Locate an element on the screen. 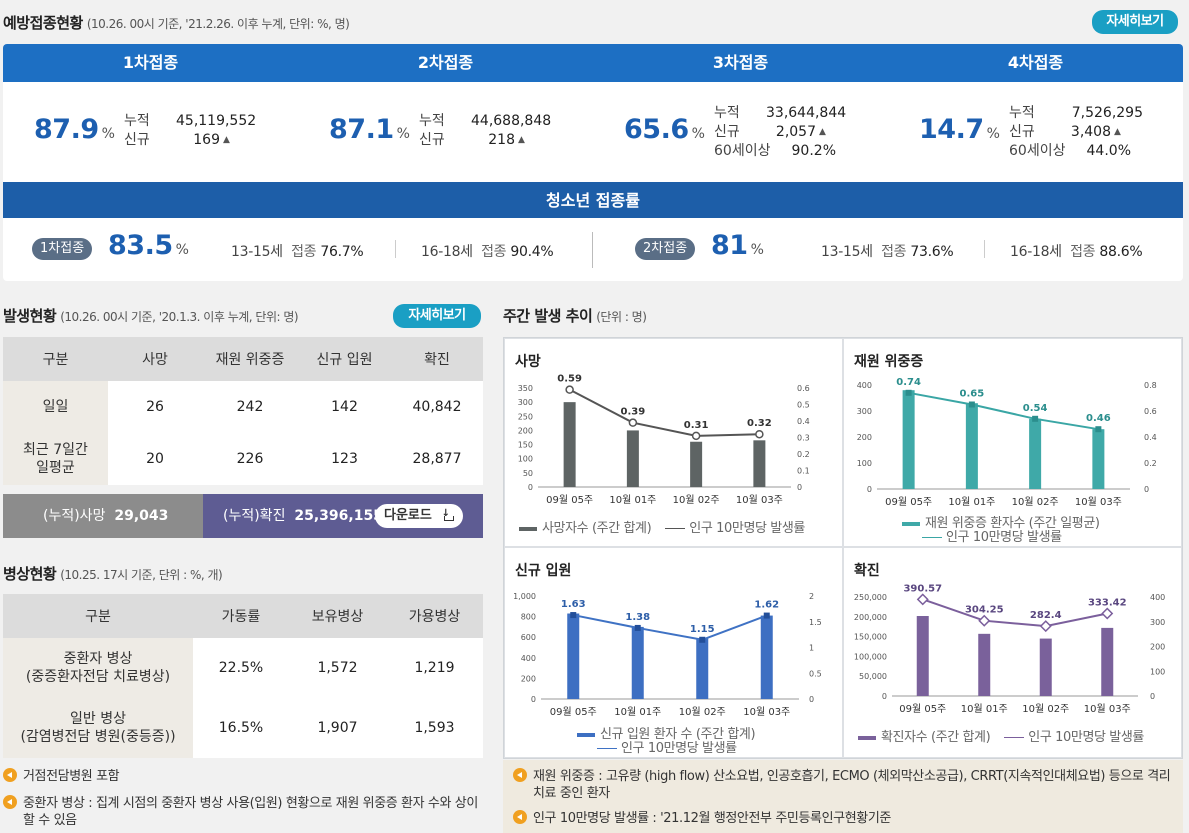 This screenshot has height=833, width=1189. y2-tick-label: 1.5 is located at coordinates (815, 622).